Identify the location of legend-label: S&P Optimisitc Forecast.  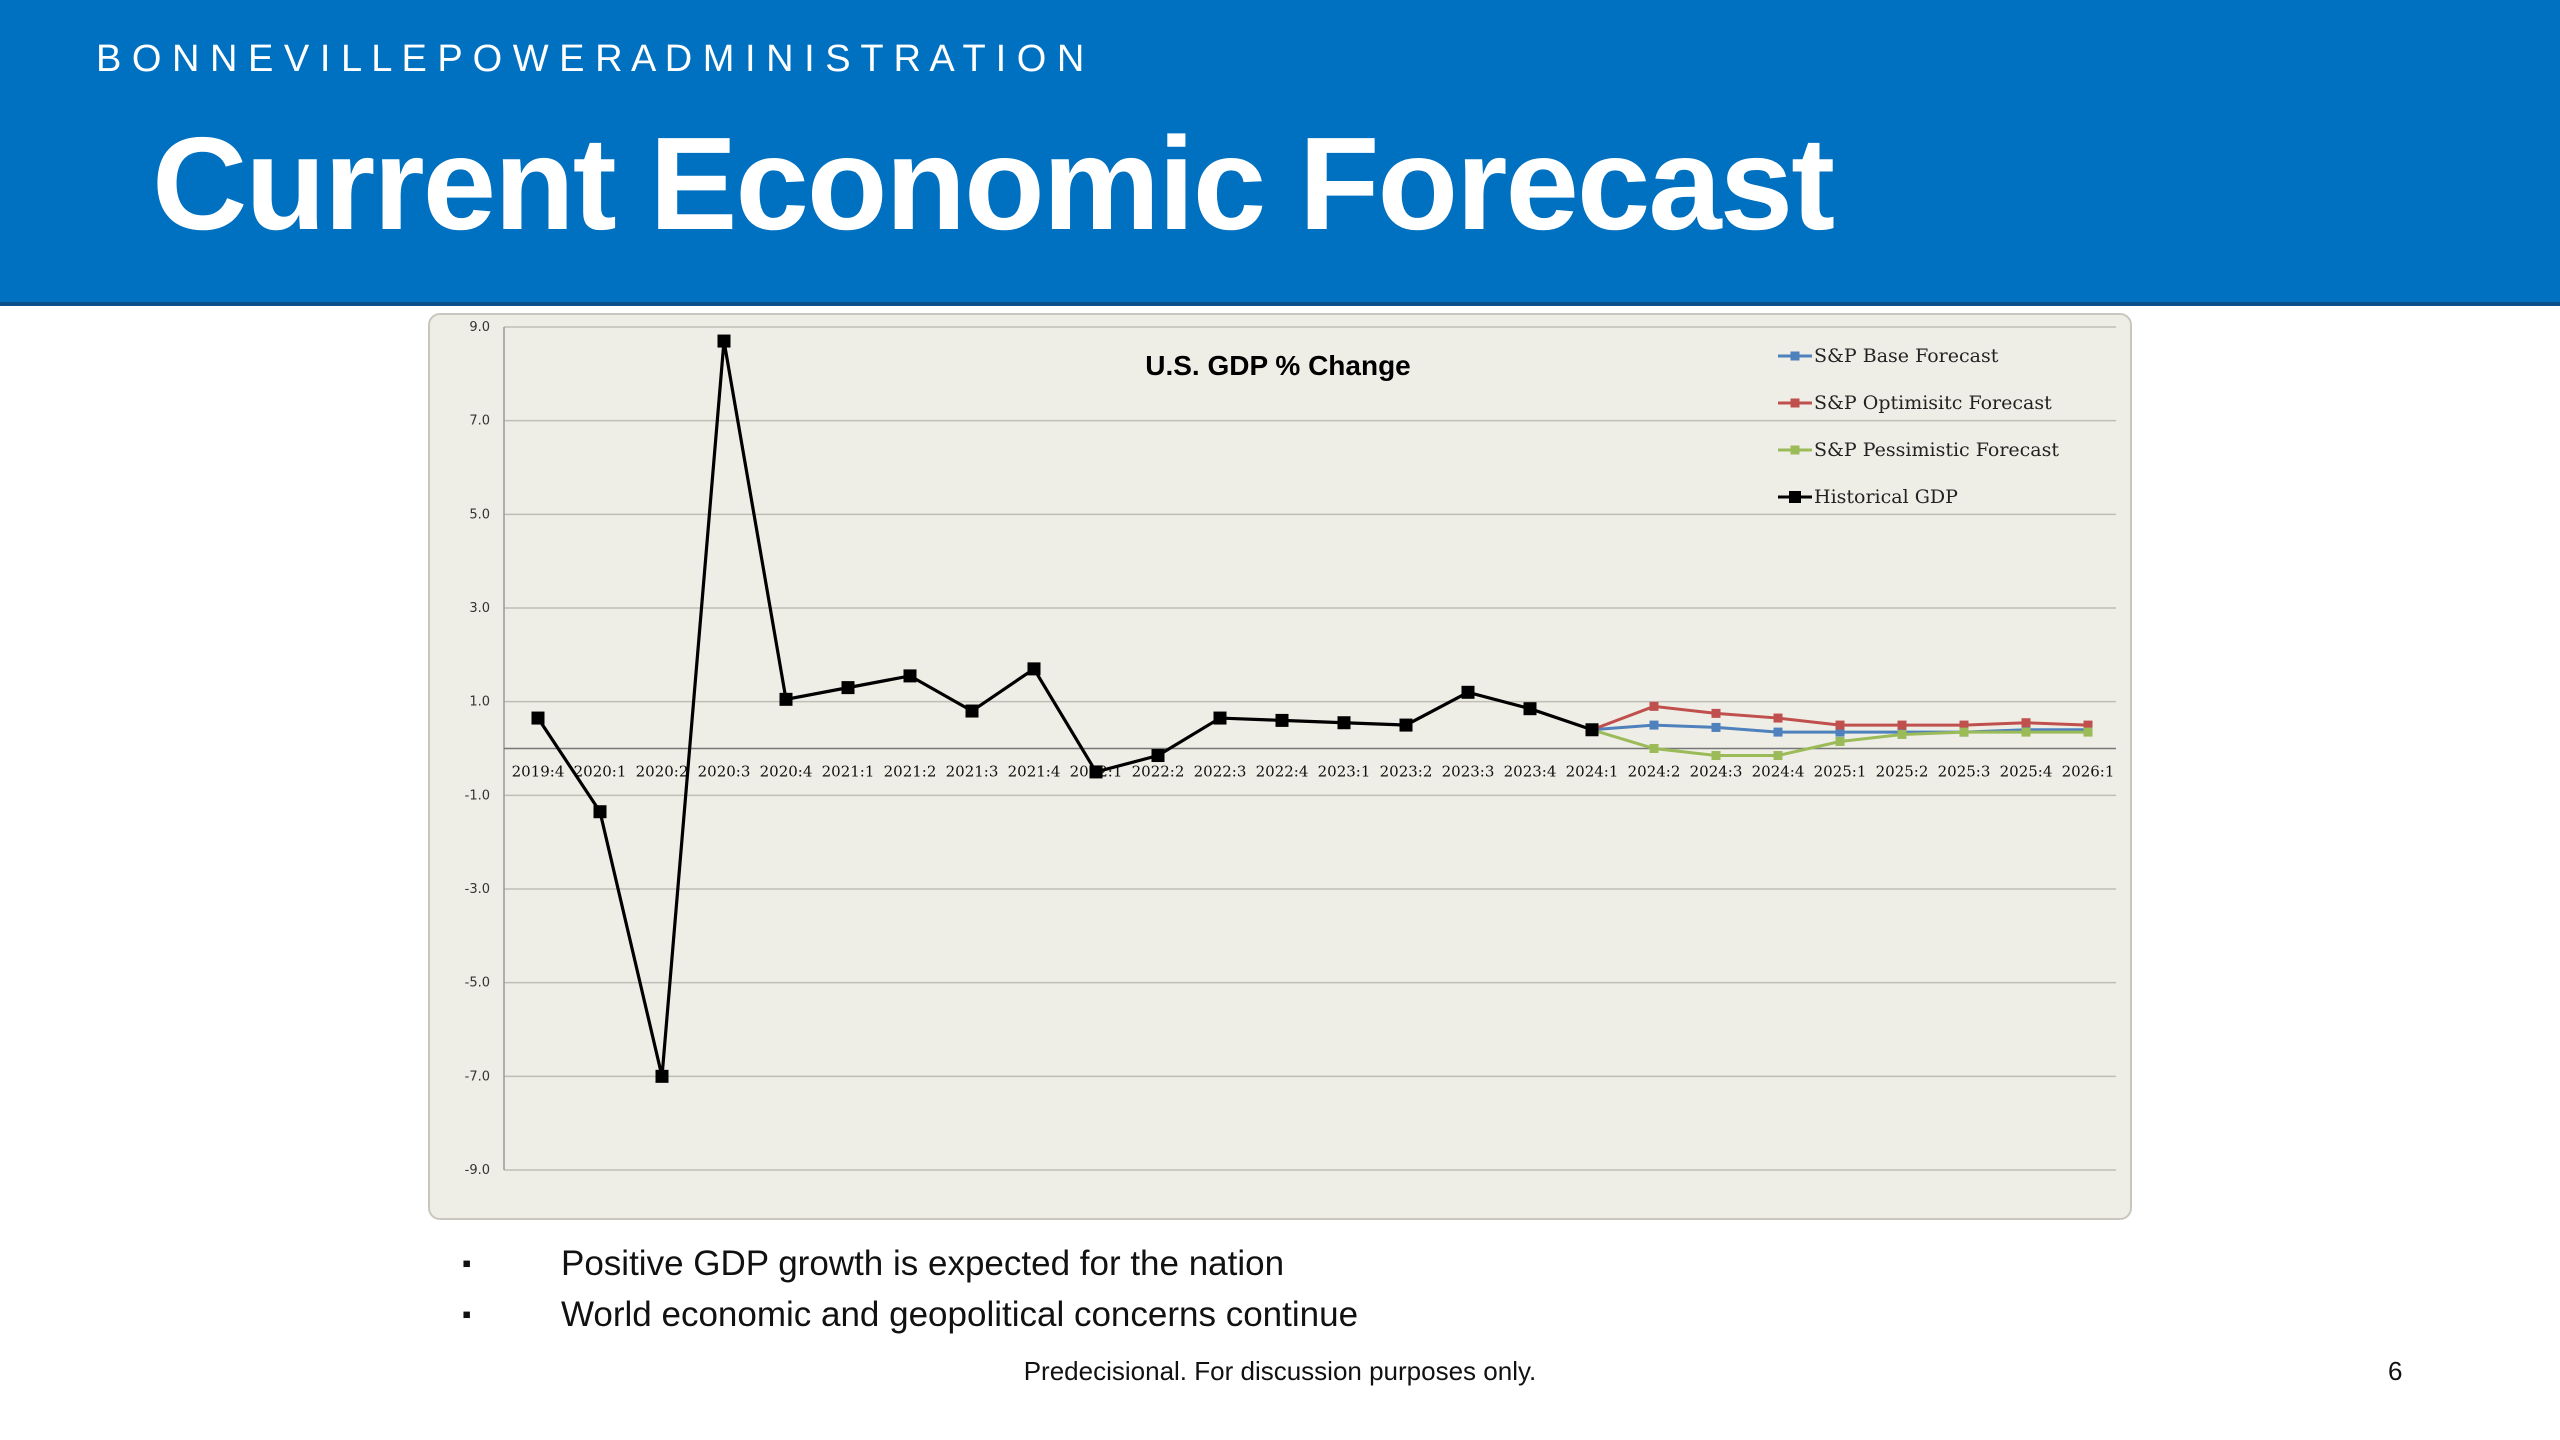
(1933, 403).